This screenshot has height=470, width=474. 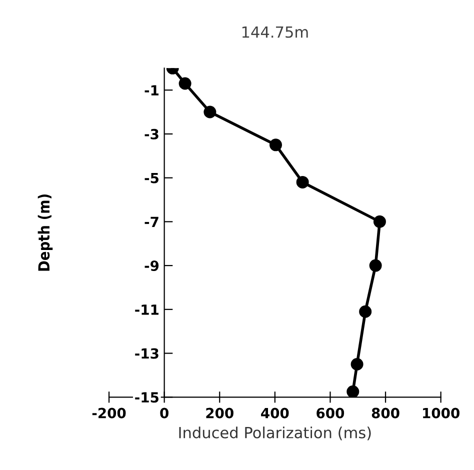 I want to click on x-axis-title: Induced Polarization (ms), so click(x=275, y=433).